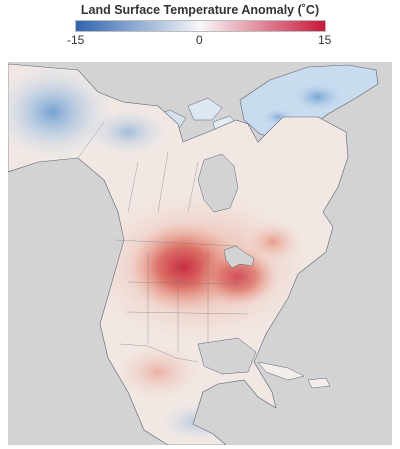 The height and width of the screenshot is (449, 400). Describe the element at coordinates (238, 277) in the screenshot. I see `great-lakes-hot-anomaly` at that location.